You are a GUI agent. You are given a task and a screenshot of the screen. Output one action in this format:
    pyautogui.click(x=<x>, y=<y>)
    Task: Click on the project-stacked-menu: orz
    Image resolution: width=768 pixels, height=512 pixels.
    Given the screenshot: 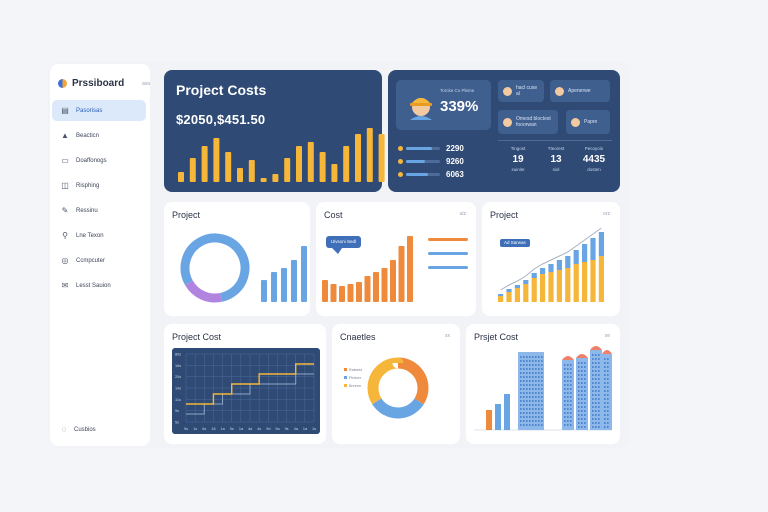 What is the action you would take?
    pyautogui.click(x=606, y=214)
    